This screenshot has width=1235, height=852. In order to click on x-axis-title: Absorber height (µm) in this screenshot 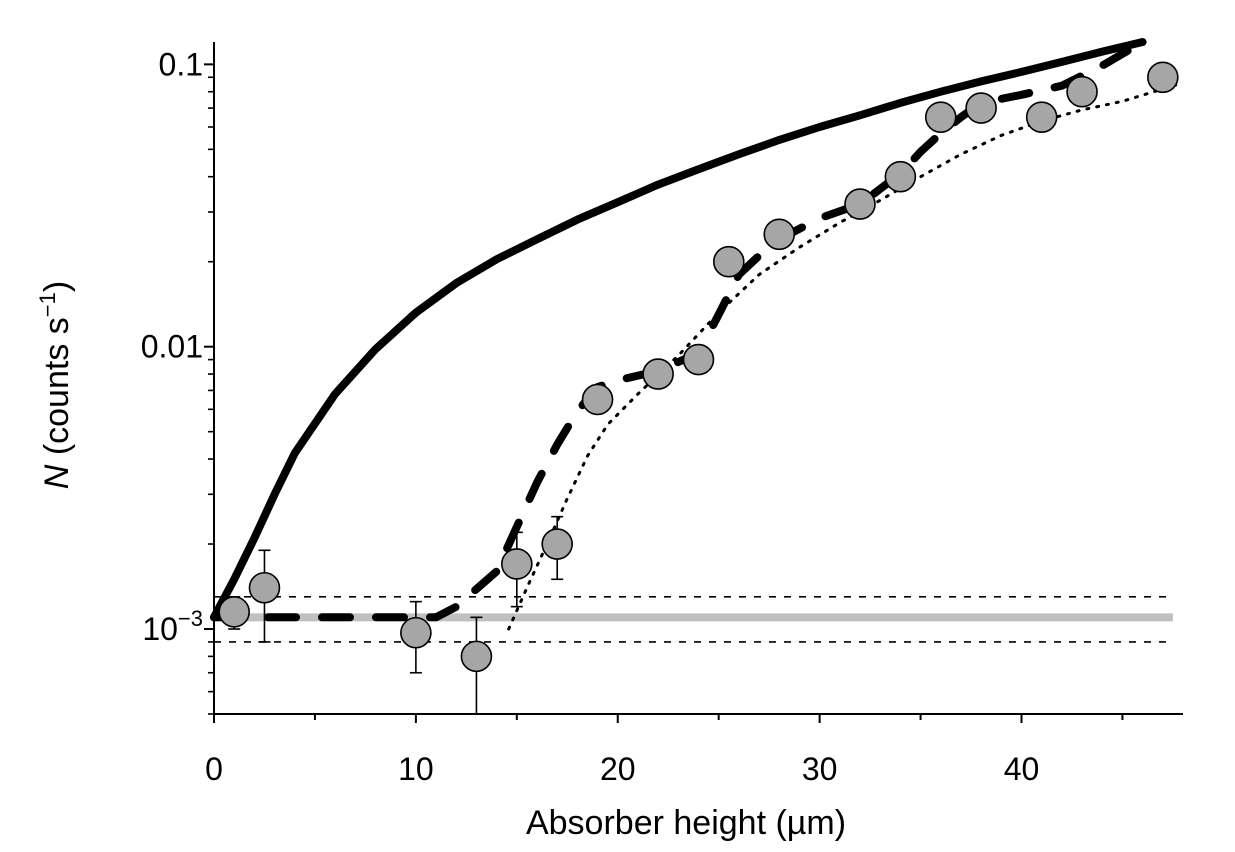, I will do `click(686, 823)`.